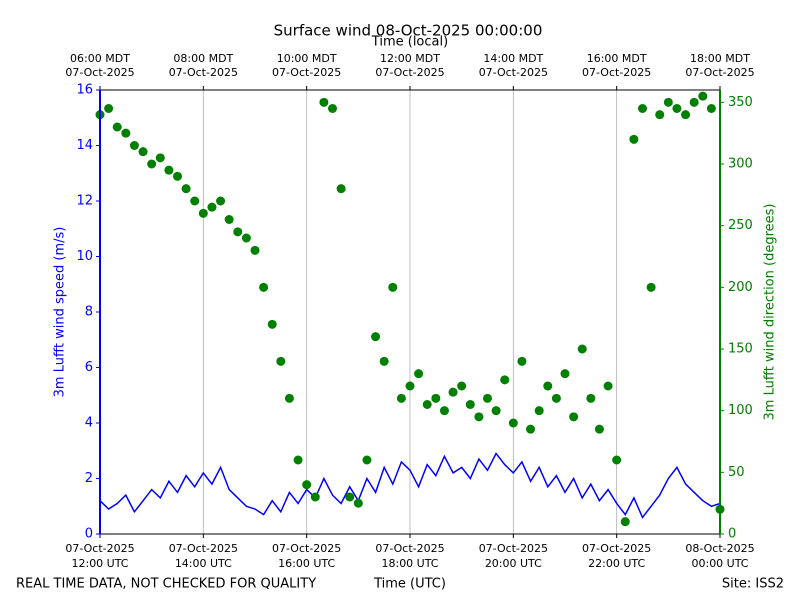 The height and width of the screenshot is (600, 800). What do you see at coordinates (720, 58) in the screenshot?
I see `top-tick-label: 18:00 MDT` at bounding box center [720, 58].